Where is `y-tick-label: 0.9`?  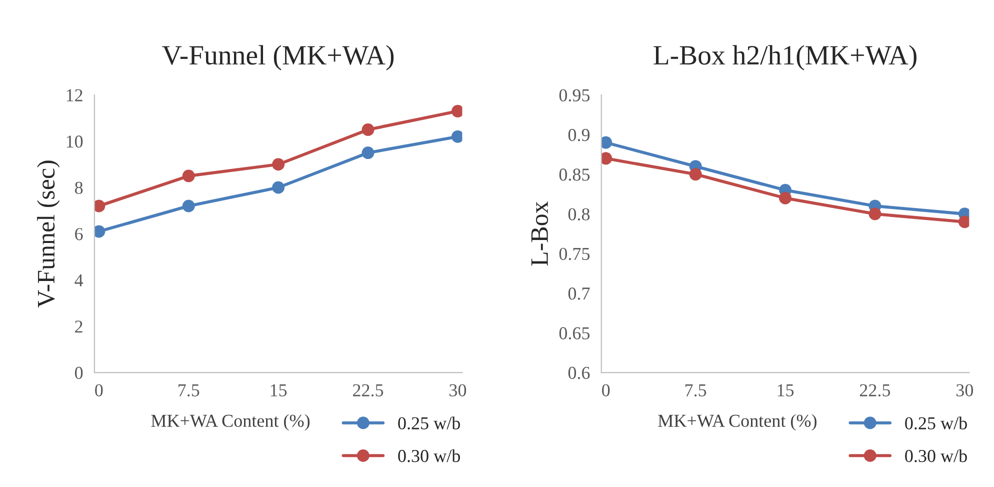
y-tick-label: 0.9 is located at coordinates (579, 135).